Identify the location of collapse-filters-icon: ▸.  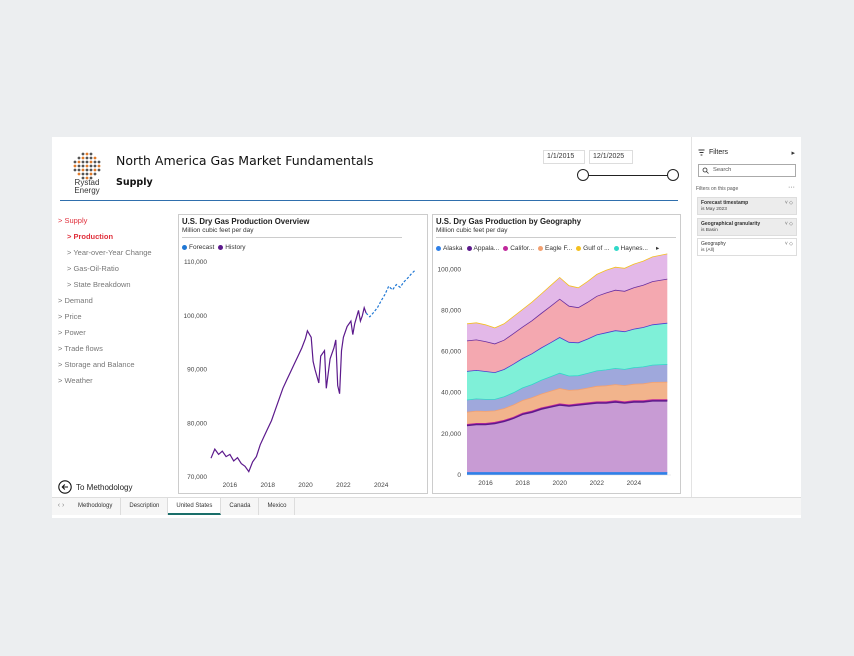
(793, 153).